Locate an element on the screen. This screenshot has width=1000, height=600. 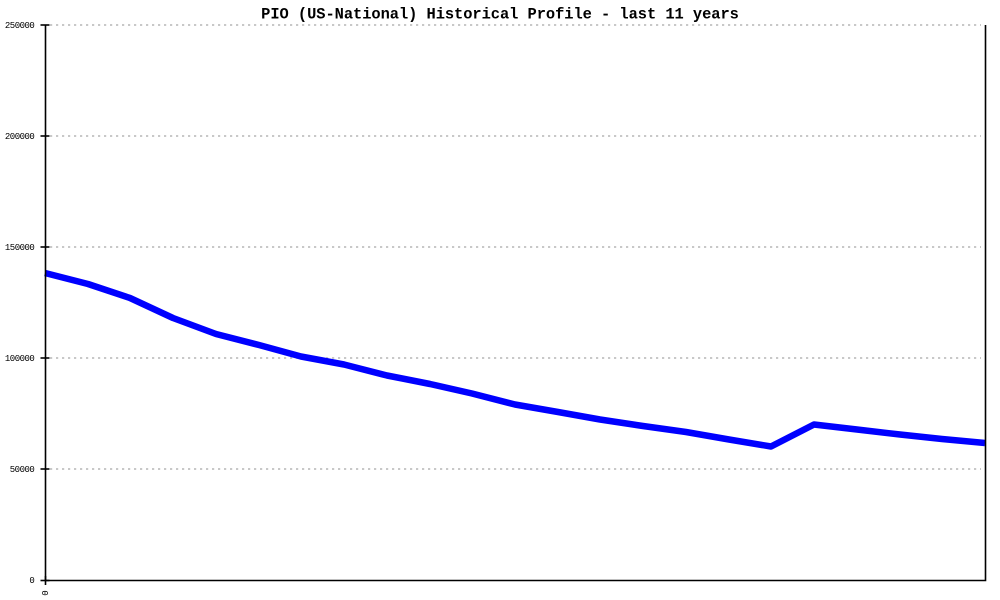
svg-text: 200000 is located at coordinates (20, 137).